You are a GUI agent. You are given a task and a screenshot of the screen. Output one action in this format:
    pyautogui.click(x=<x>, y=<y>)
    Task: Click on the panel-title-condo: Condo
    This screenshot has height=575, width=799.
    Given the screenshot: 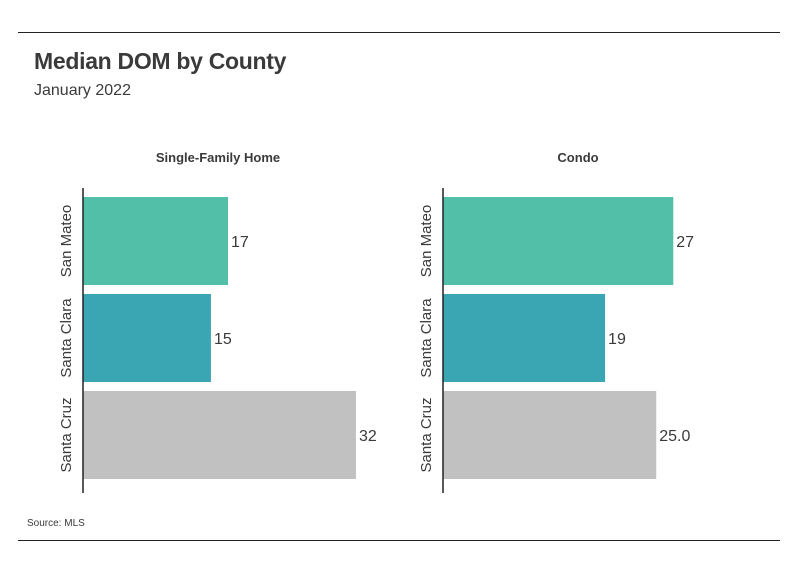 What is the action you would take?
    pyautogui.click(x=577, y=157)
    